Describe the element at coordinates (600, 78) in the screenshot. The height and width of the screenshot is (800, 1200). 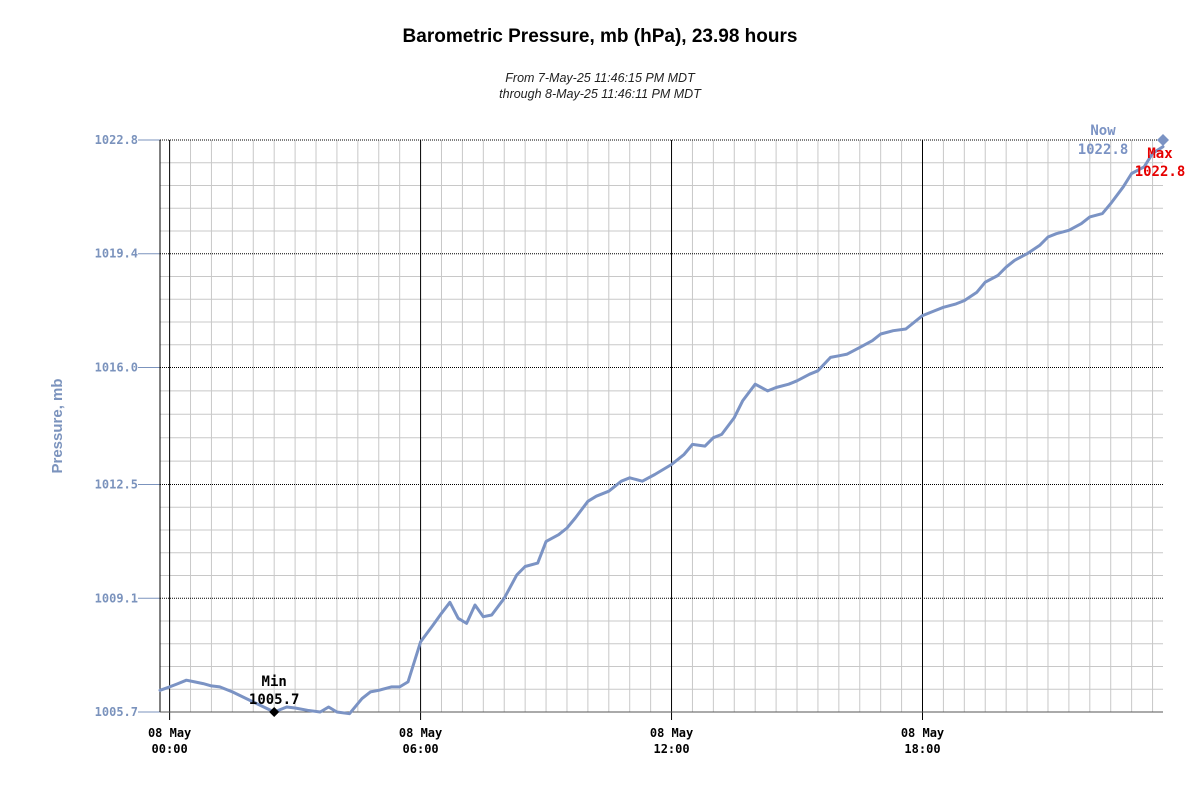
I see `chart-subtitle-from: From 7-May-25 11:46:15 PM MDT` at that location.